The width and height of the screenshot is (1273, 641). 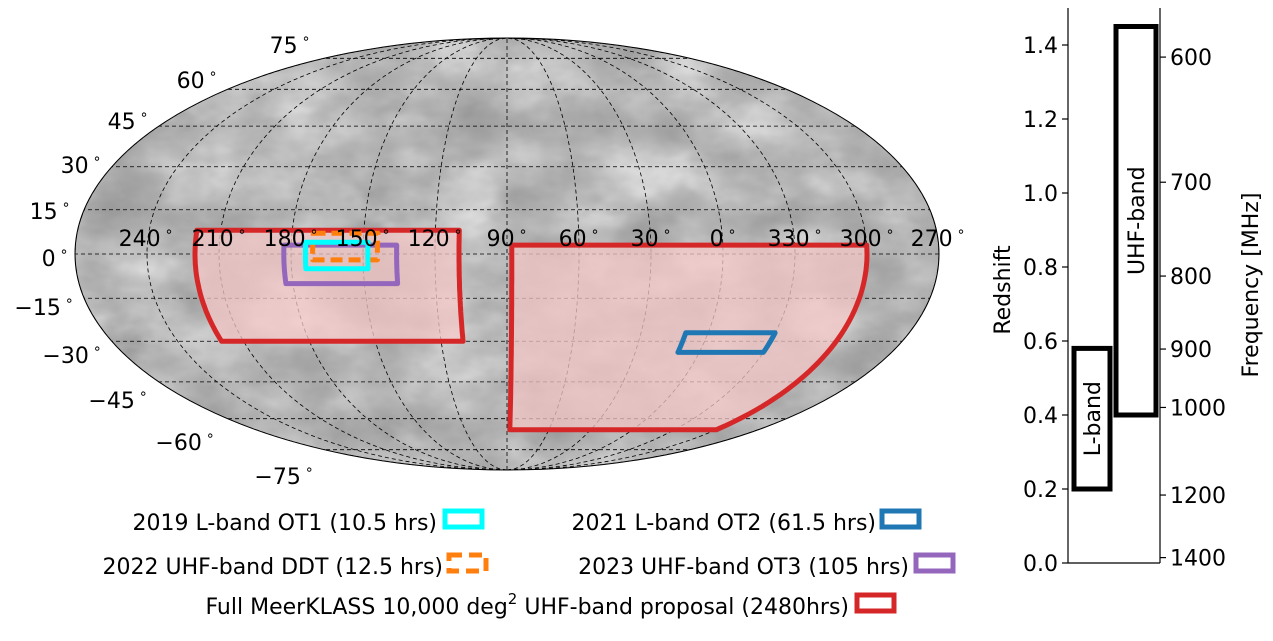 What do you see at coordinates (184, 442) in the screenshot?
I see `dec-tick-label: −60 ∘` at bounding box center [184, 442].